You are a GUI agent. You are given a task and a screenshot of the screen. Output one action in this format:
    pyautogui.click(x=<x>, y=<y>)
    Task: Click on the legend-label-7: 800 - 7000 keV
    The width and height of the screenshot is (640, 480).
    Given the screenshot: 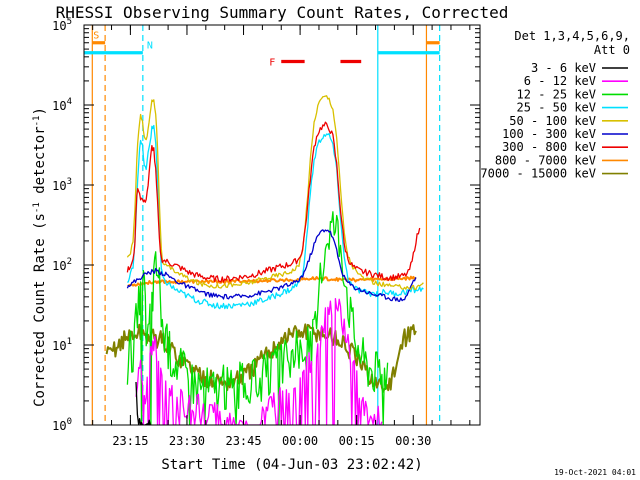 What is the action you would take?
    pyautogui.click(x=545, y=160)
    